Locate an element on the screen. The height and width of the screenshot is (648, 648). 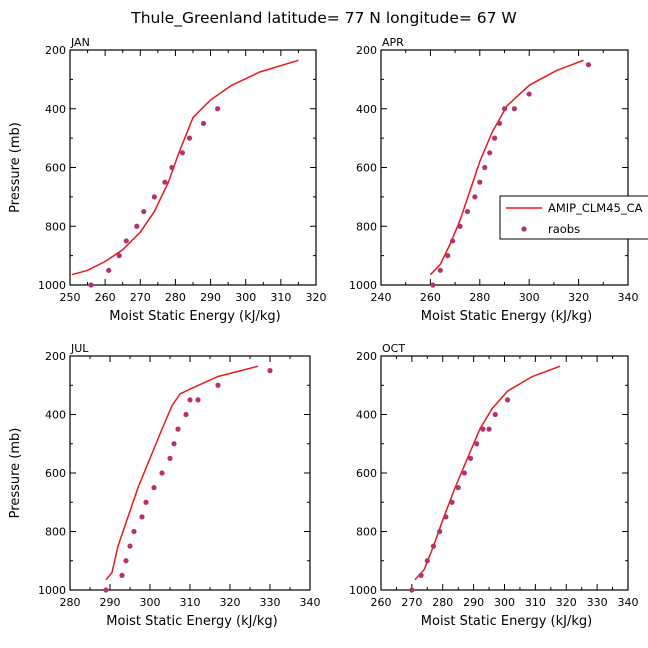
panel-title: JAN is located at coordinates (80, 42).